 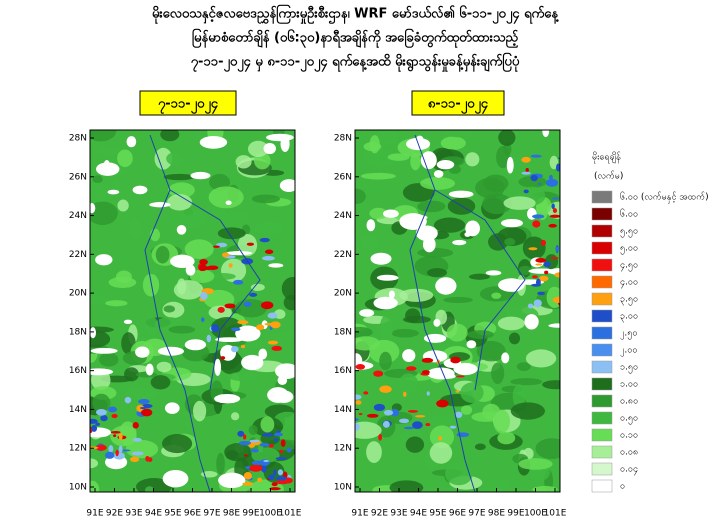 What do you see at coordinates (133, 514) in the screenshot?
I see `lon-tick-label: 93E` at bounding box center [133, 514].